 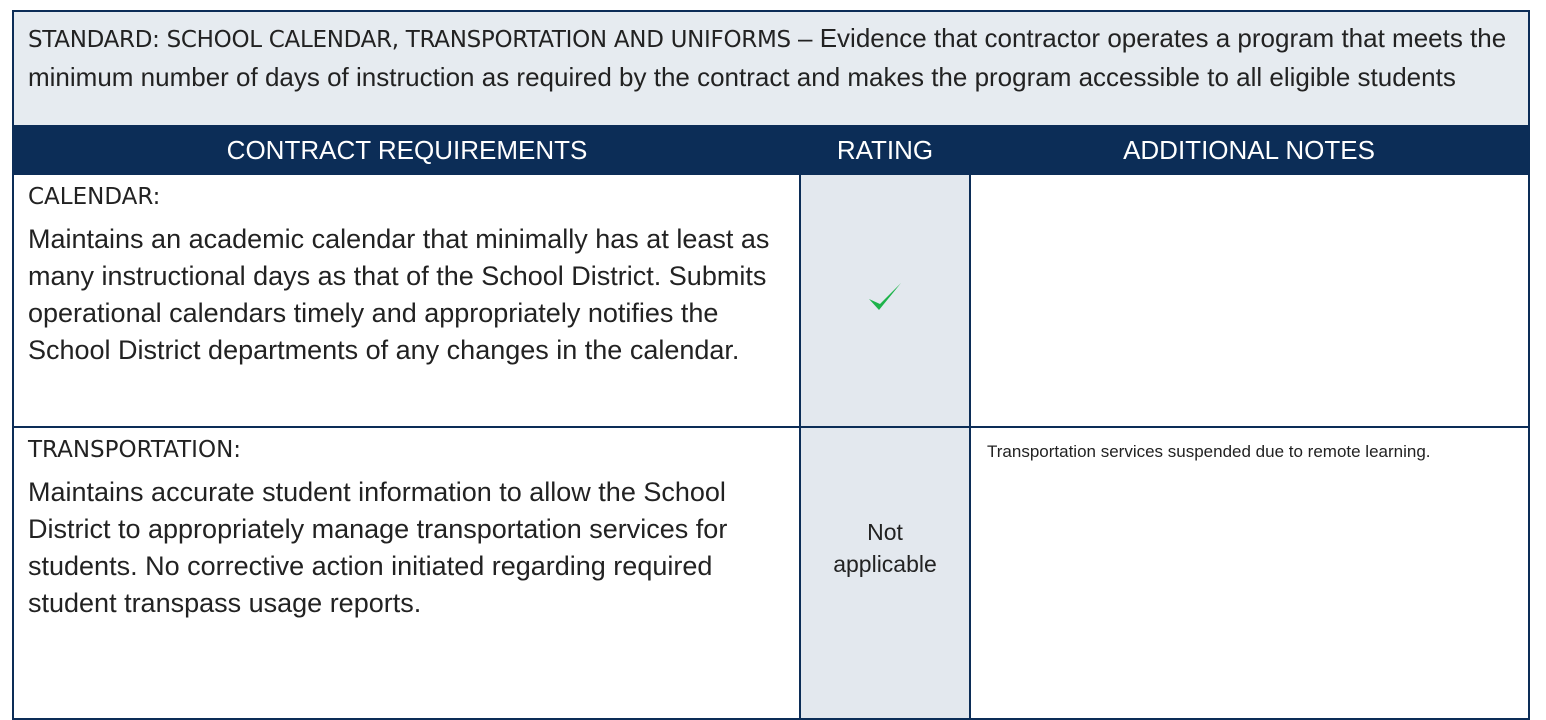 What do you see at coordinates (885, 150) in the screenshot?
I see `column-header: RATING` at bounding box center [885, 150].